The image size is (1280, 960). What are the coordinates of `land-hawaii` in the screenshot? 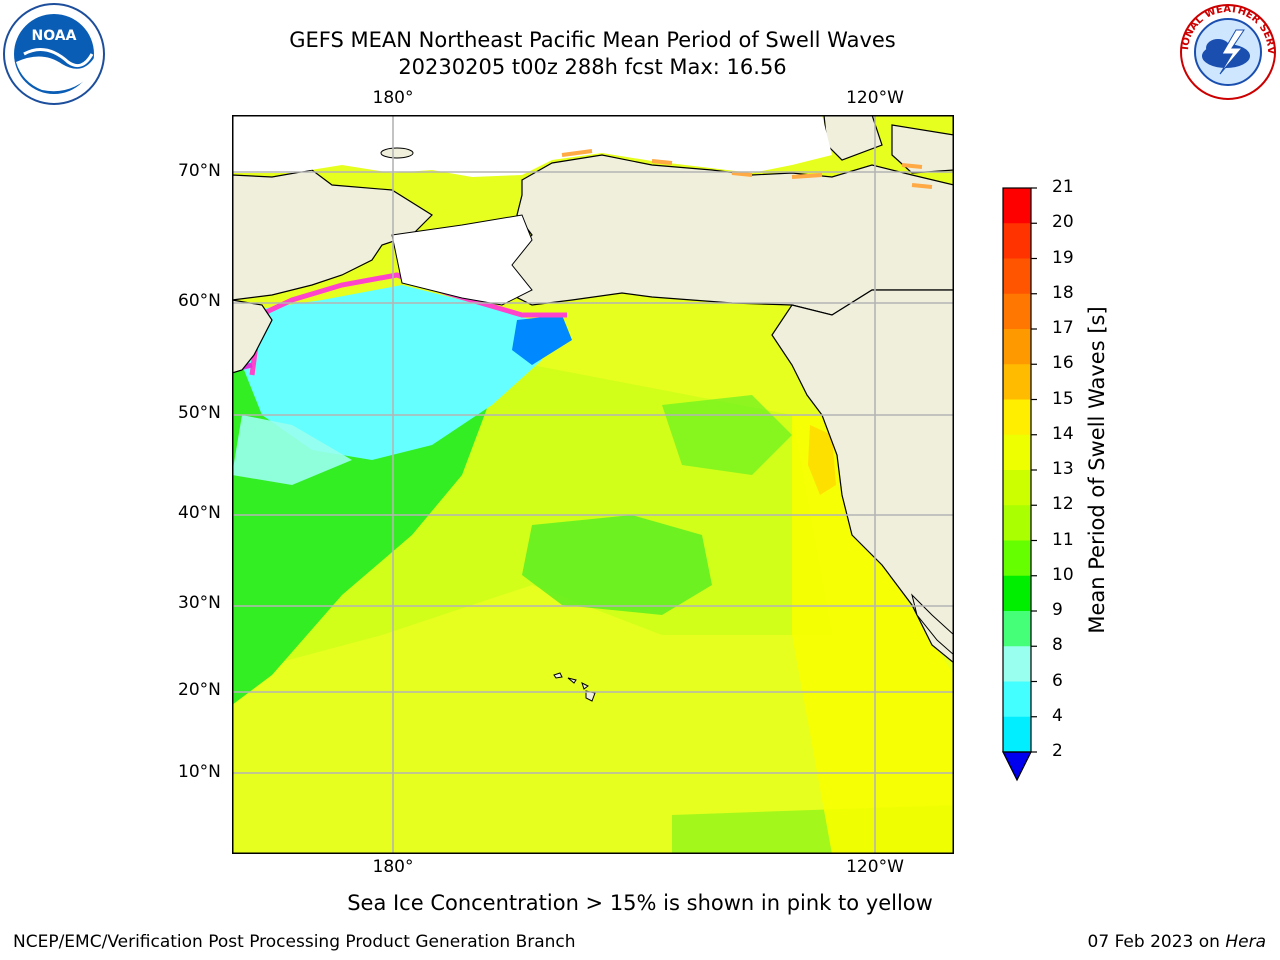 It's located at (574, 687).